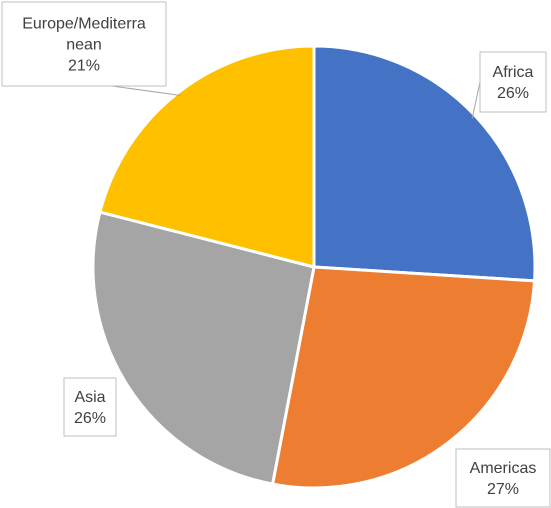 The image size is (551, 508). What do you see at coordinates (503, 468) in the screenshot?
I see `data-label-category-americas: Americas` at bounding box center [503, 468].